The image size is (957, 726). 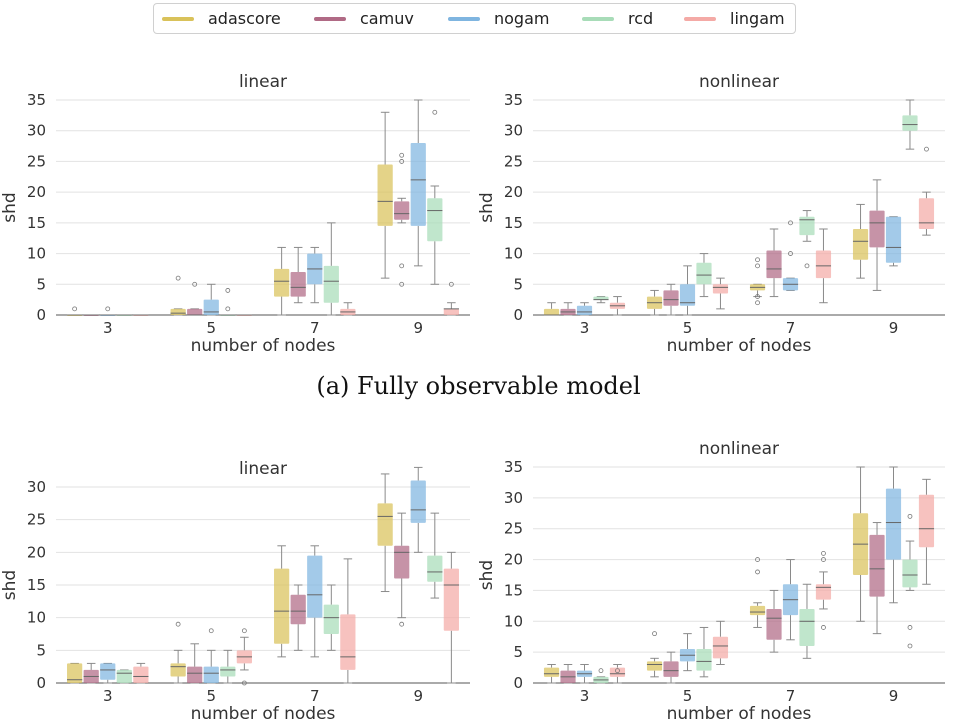 What do you see at coordinates (513, 223) in the screenshot?
I see `y-tick-label: 15` at bounding box center [513, 223].